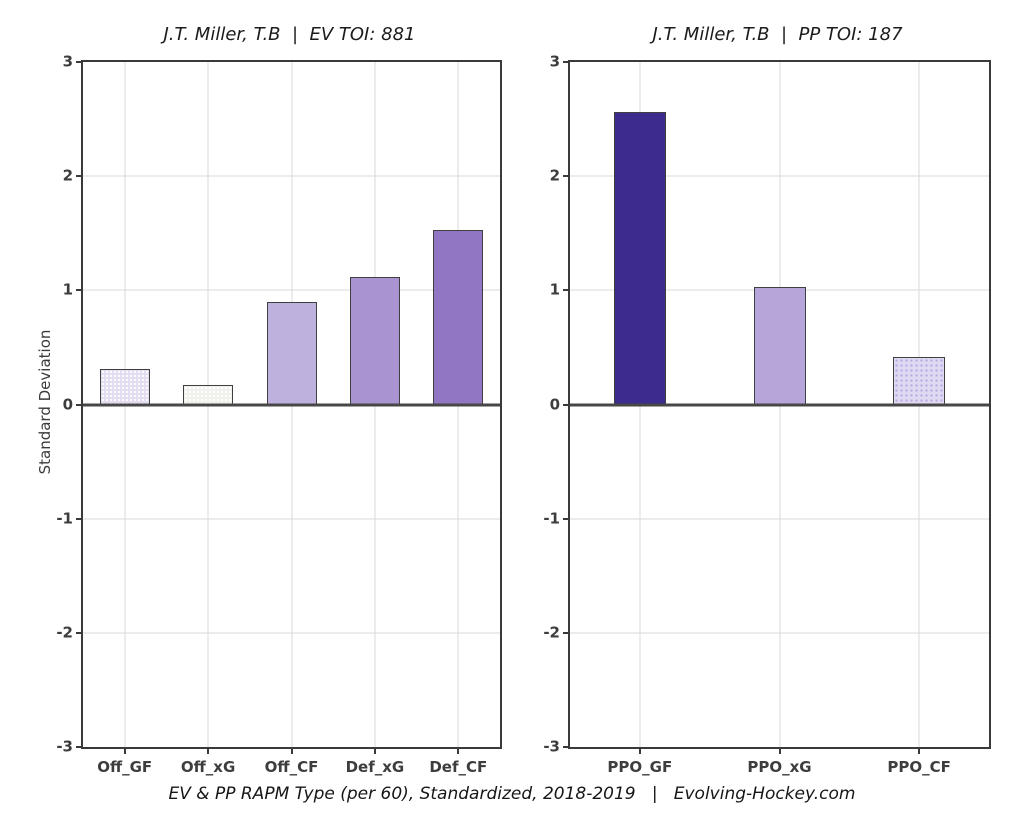 This screenshot has width=1024, height=816. I want to click on bar-PPO_CF, so click(919, 380).